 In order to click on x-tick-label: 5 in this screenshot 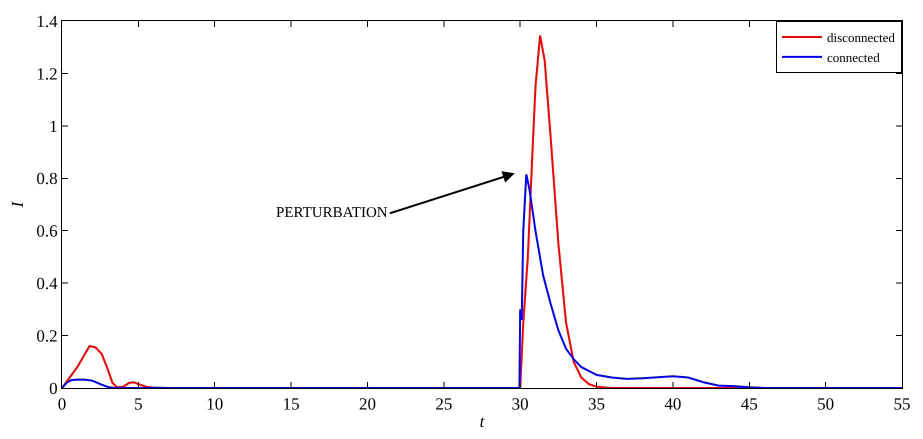, I will do `click(138, 404)`.